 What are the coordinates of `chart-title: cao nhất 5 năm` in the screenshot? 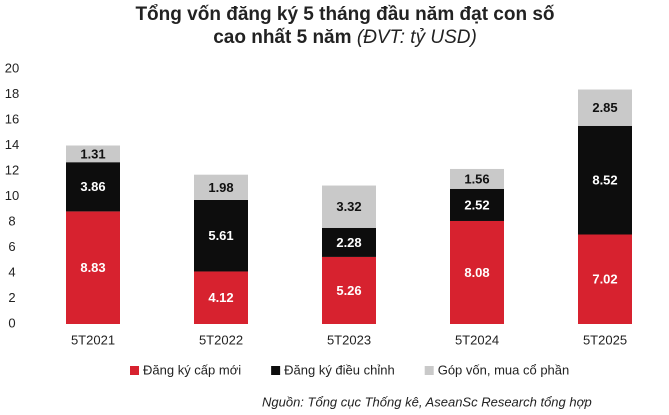 It's located at (282, 37).